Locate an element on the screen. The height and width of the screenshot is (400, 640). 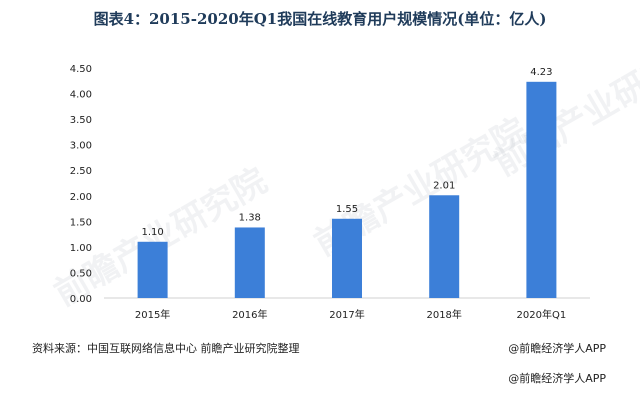
y-tick-label: 3.00 is located at coordinates (81, 146).